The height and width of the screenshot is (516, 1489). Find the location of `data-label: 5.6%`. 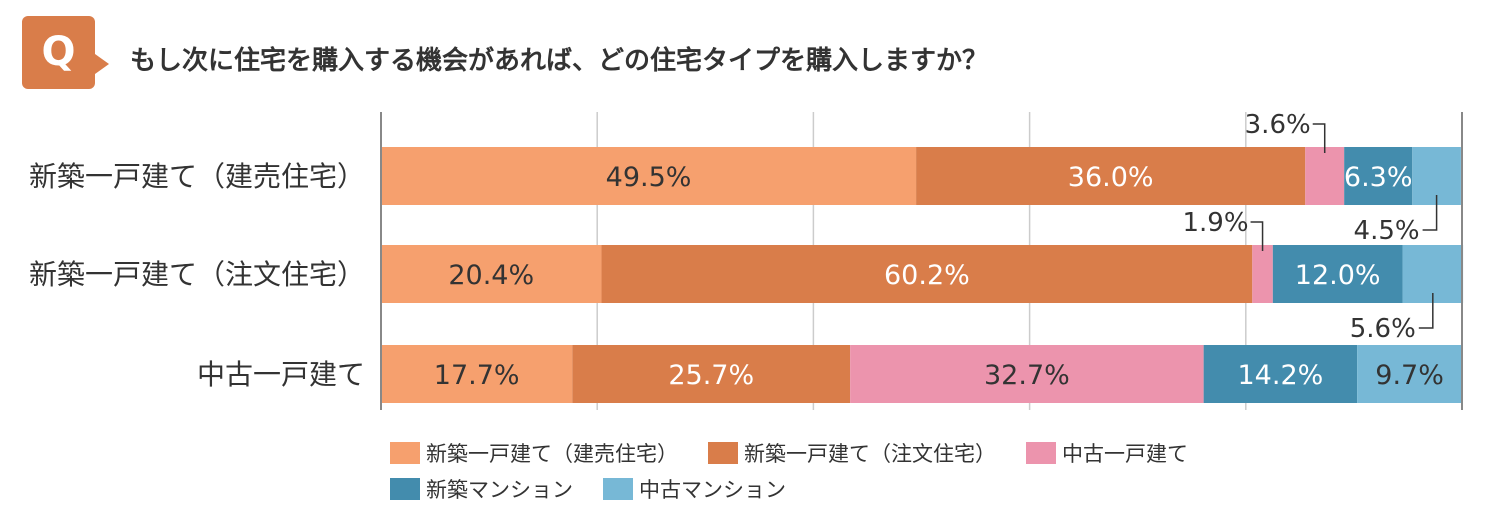

data-label: 5.6% is located at coordinates (1383, 329).